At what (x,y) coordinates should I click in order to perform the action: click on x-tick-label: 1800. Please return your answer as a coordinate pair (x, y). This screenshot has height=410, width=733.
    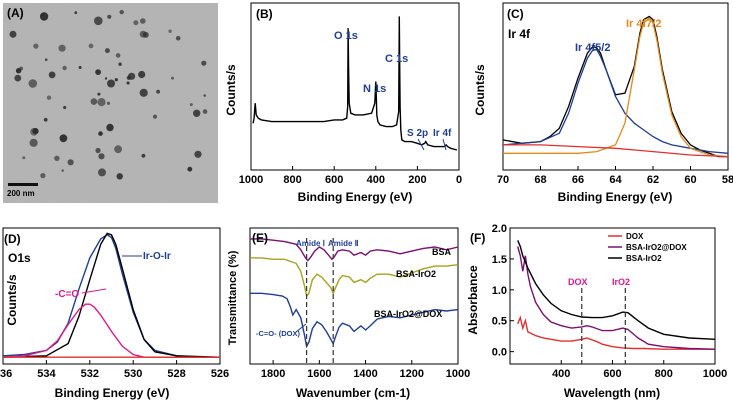
    Looking at the image, I should click on (273, 374).